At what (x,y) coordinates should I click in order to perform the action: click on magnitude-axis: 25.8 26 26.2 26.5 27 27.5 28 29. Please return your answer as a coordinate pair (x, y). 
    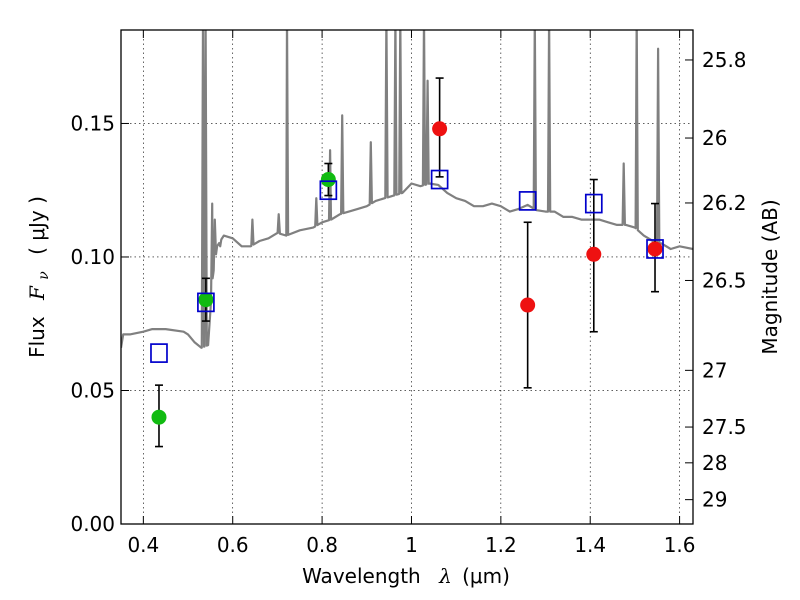
    Looking at the image, I should click on (716, 280).